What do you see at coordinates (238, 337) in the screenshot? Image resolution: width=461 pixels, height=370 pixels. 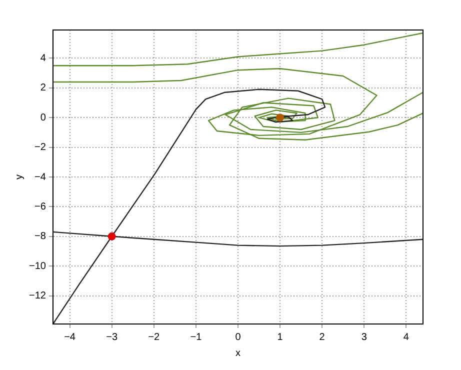 I see `x-tick-label: 0` at bounding box center [238, 337].